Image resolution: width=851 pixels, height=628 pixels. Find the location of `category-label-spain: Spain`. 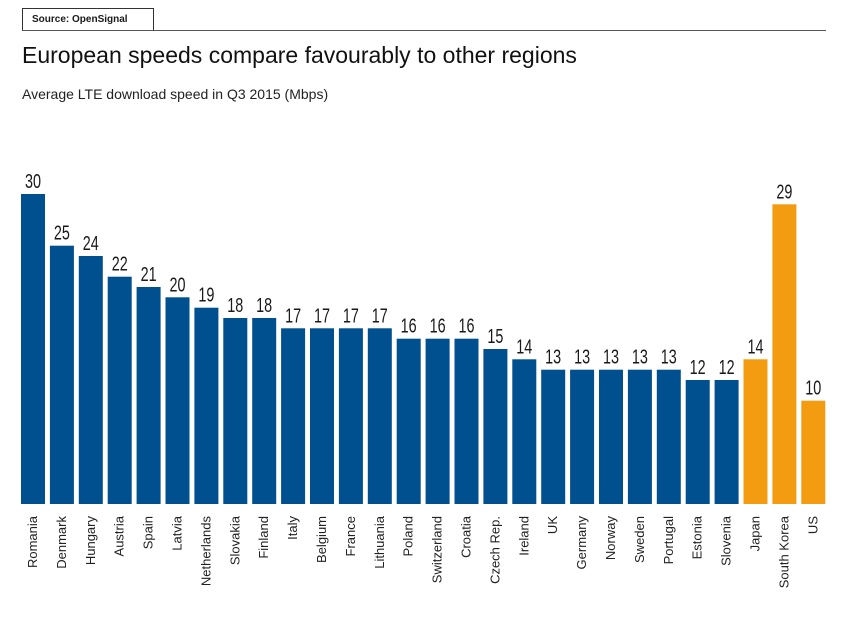

category-label-spain: Spain is located at coordinates (148, 532).